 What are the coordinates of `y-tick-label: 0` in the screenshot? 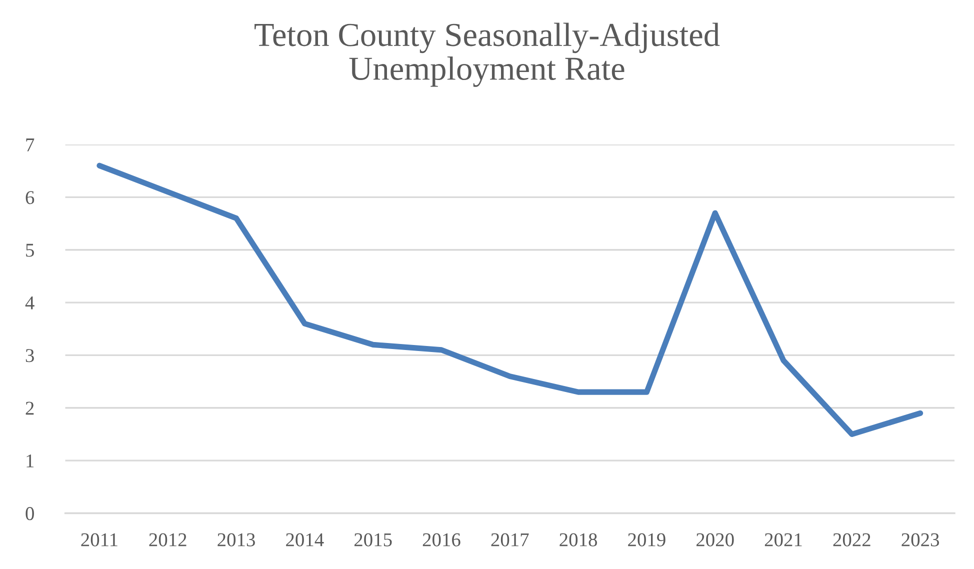 It's located at (30, 513).